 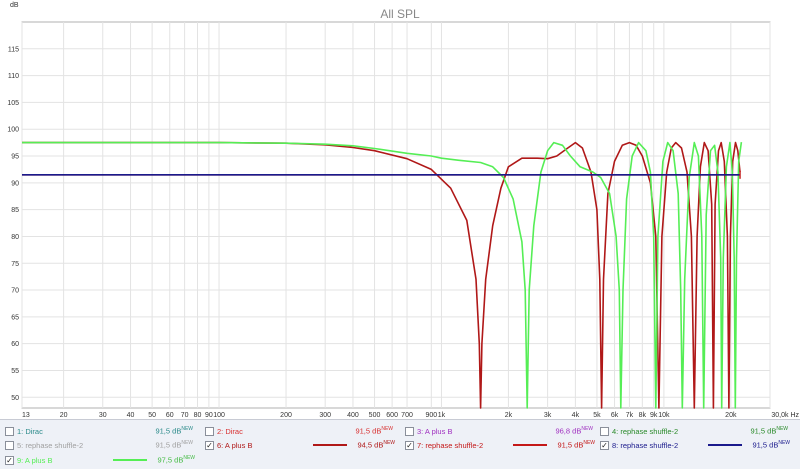 I want to click on x-tick-label: 900, so click(x=431, y=415).